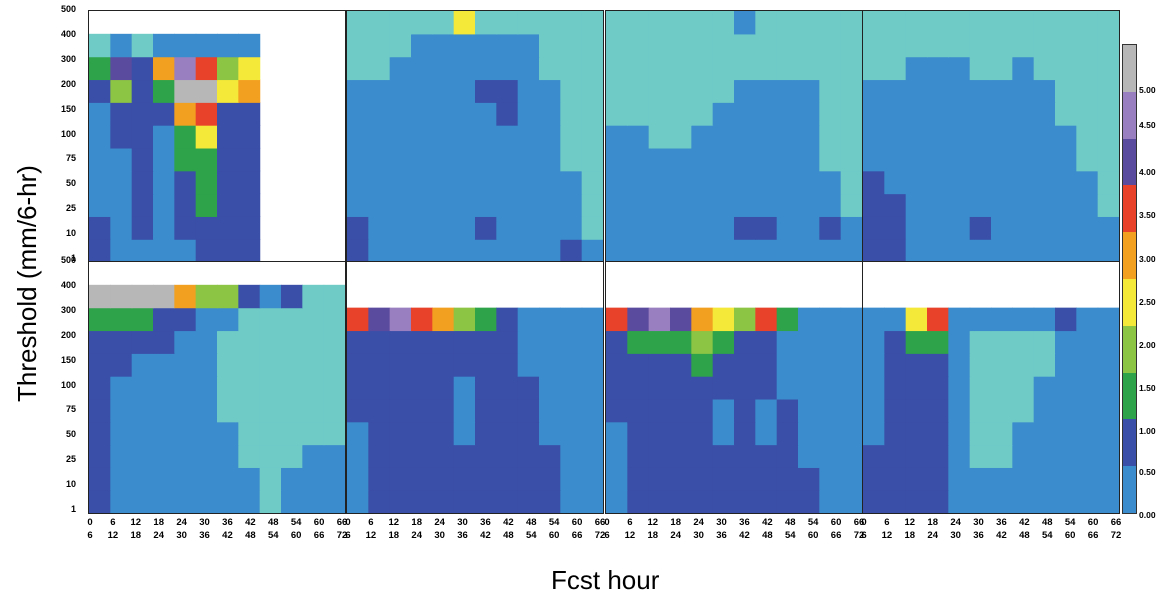  Describe the element at coordinates (68, 359) in the screenshot. I see `y-tick-label: 150` at that location.